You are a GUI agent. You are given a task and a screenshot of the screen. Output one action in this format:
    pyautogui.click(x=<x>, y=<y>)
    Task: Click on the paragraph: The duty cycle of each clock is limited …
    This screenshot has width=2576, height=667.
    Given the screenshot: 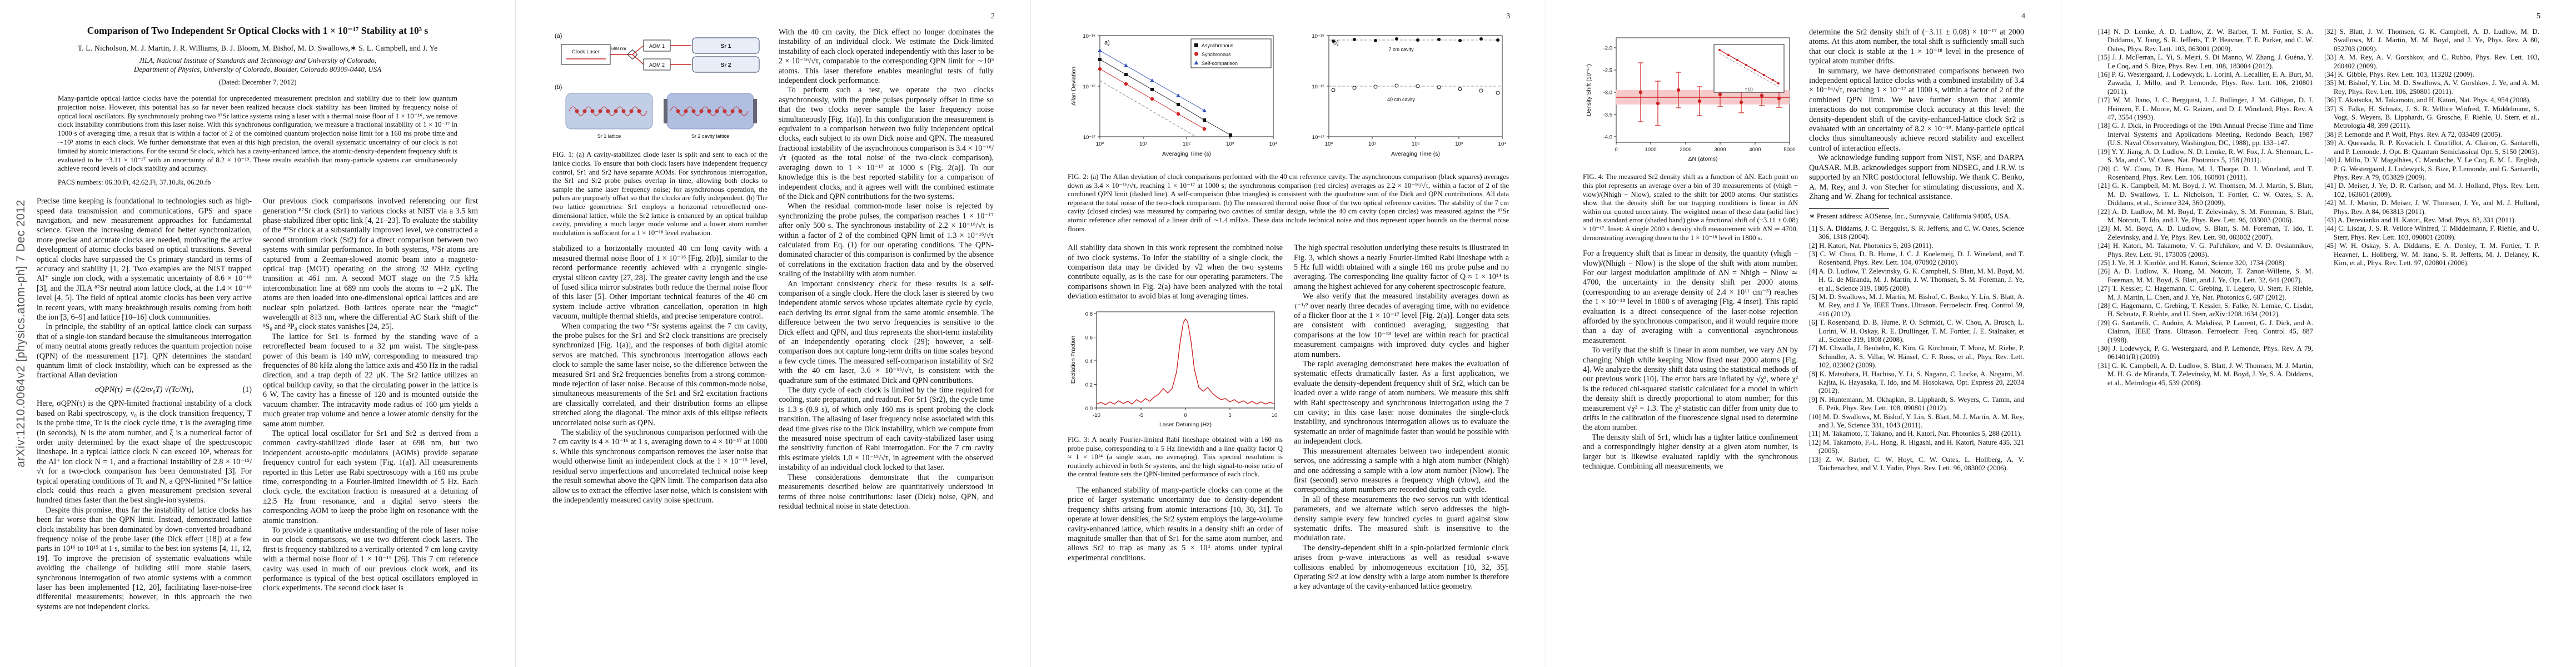 What is the action you would take?
    pyautogui.click(x=886, y=429)
    